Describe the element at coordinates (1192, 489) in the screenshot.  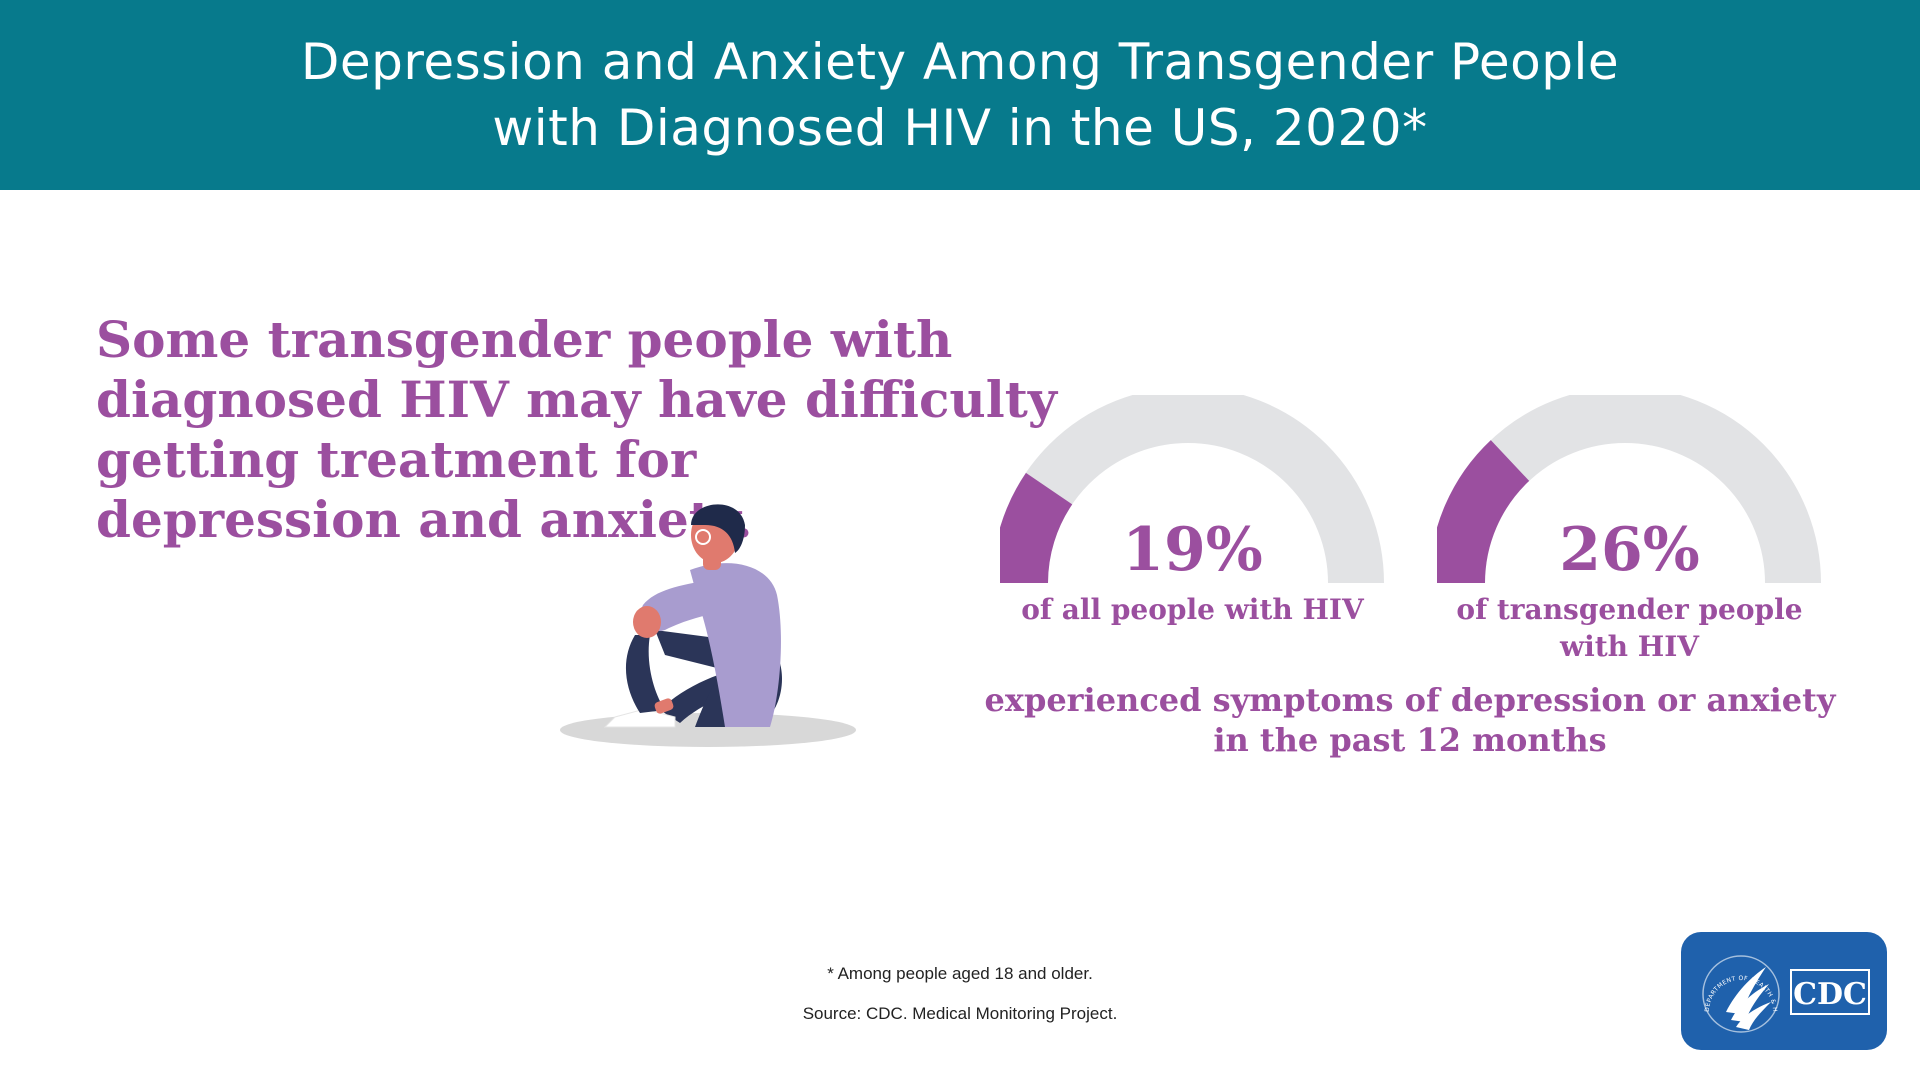
I see `gauge-all-people` at that location.